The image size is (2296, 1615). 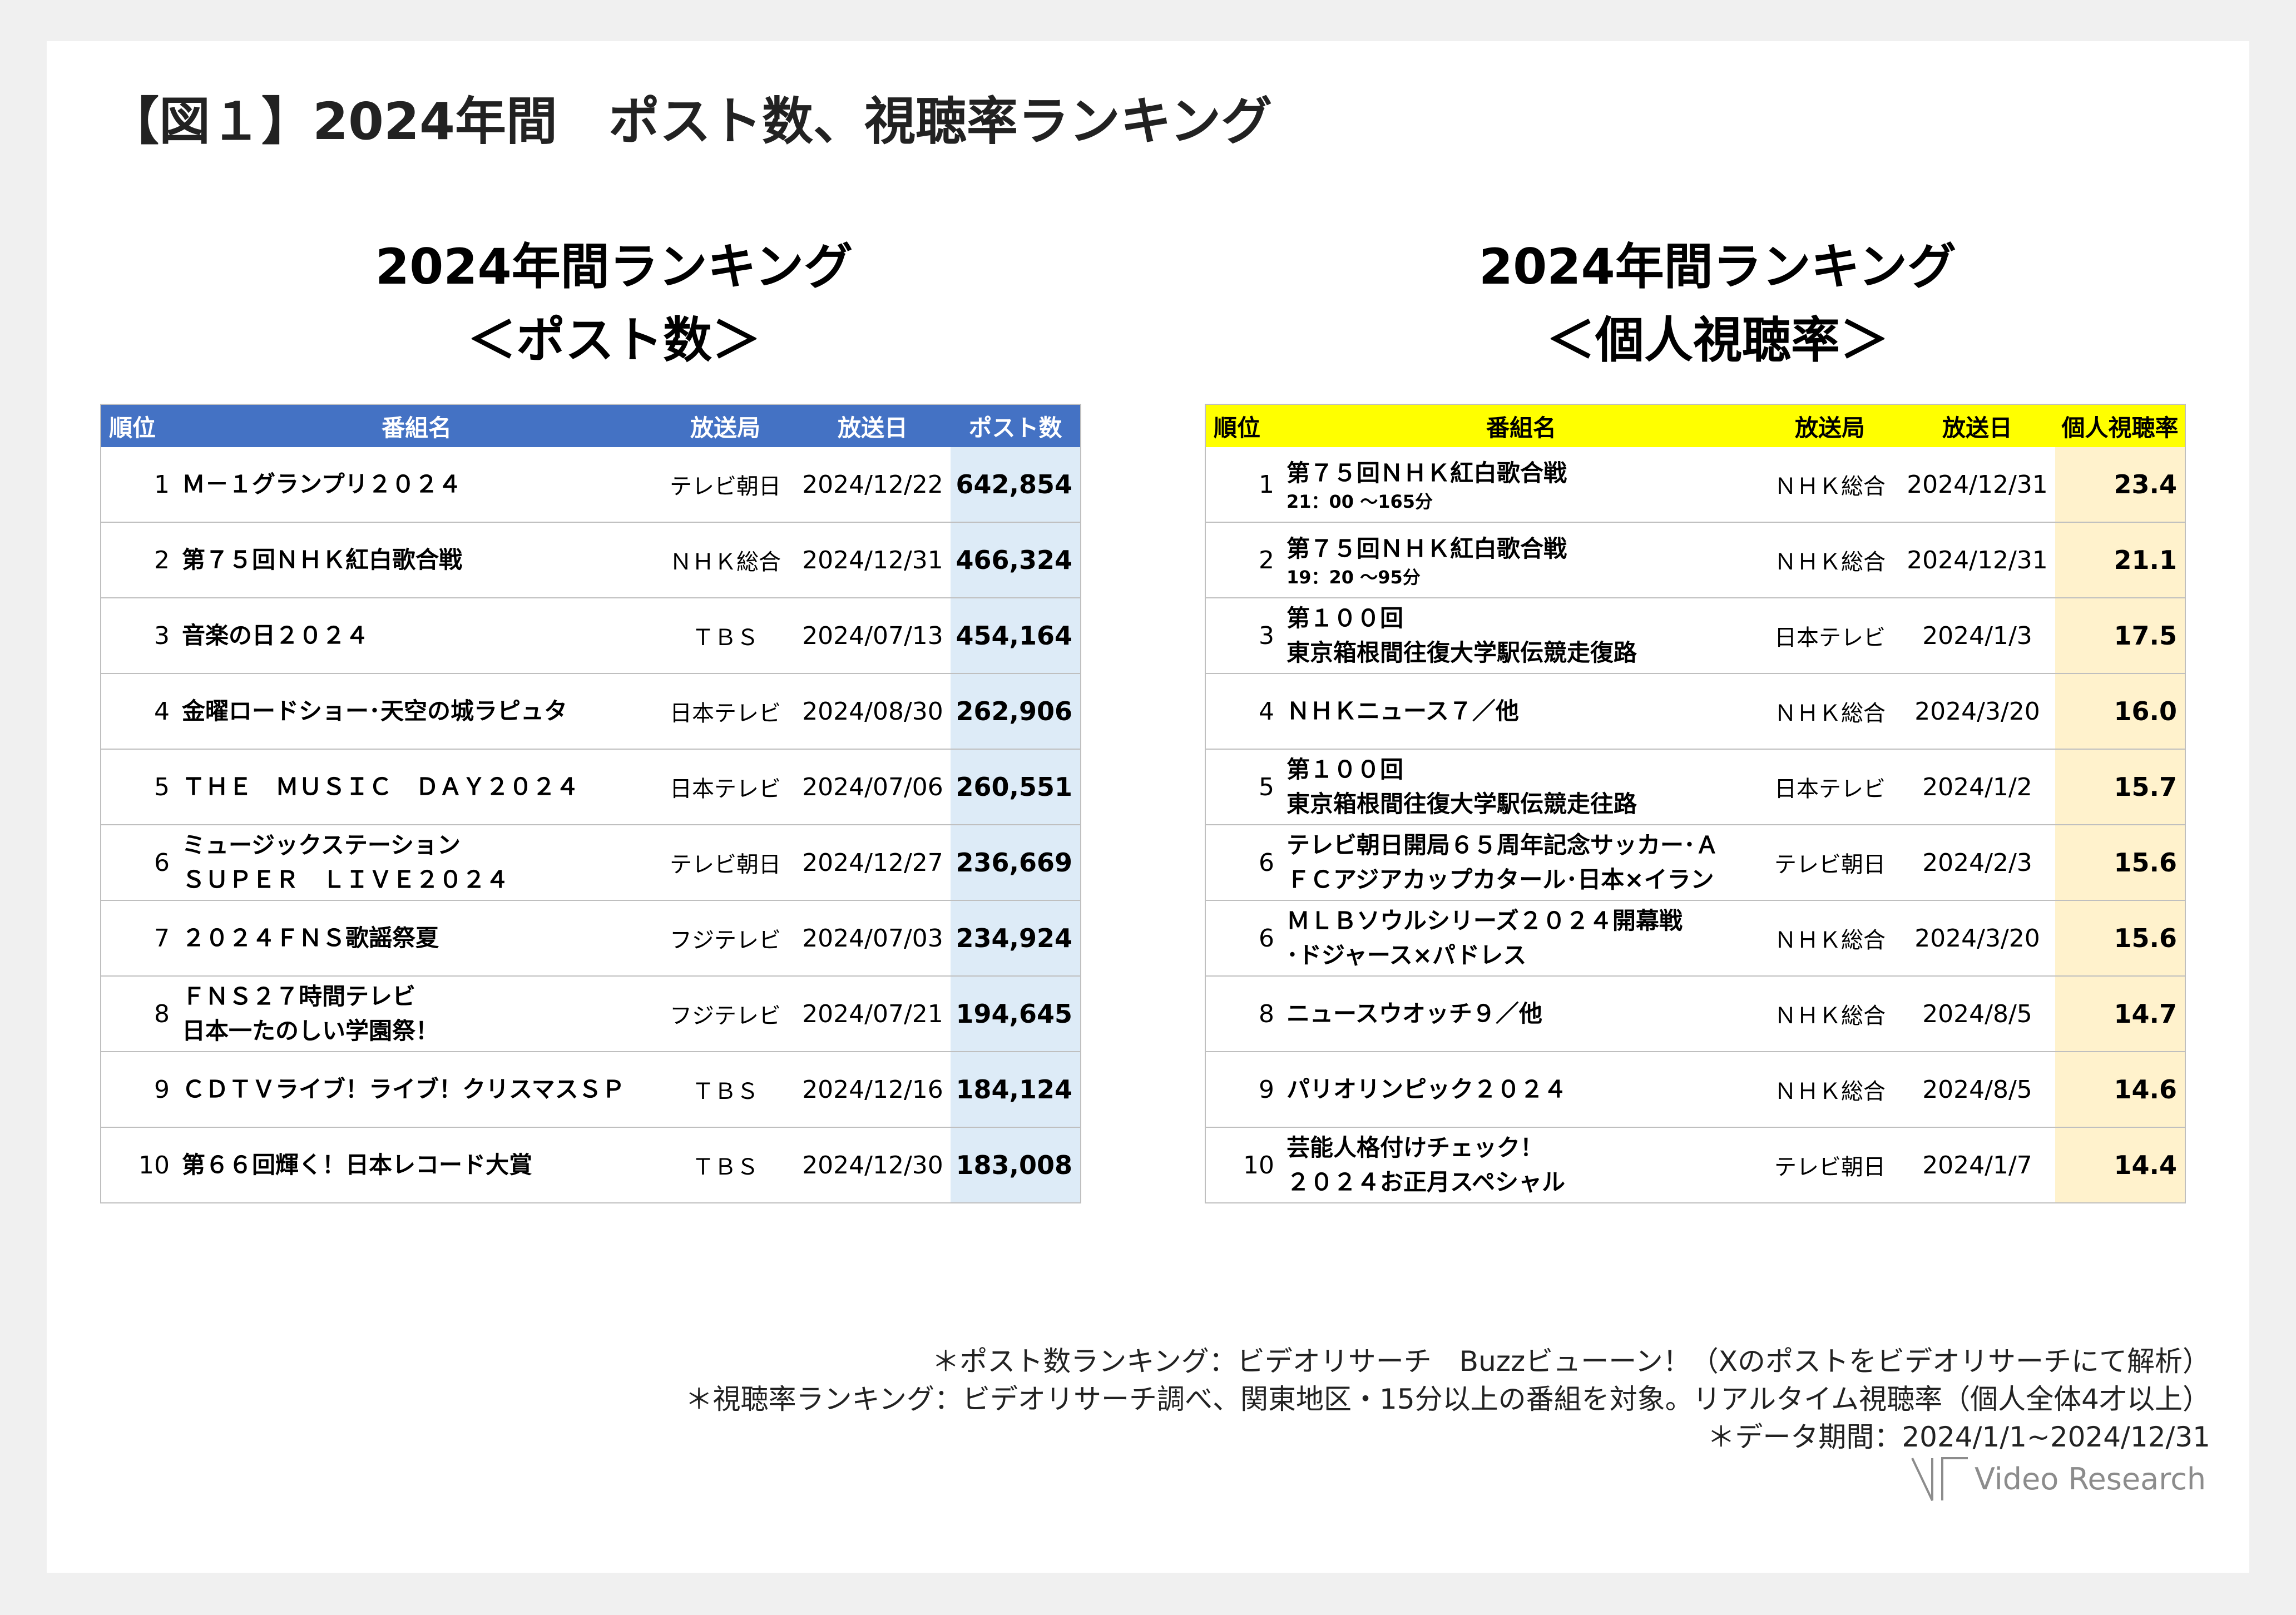 I want to click on video-research-logo-icon, so click(x=1940, y=1479).